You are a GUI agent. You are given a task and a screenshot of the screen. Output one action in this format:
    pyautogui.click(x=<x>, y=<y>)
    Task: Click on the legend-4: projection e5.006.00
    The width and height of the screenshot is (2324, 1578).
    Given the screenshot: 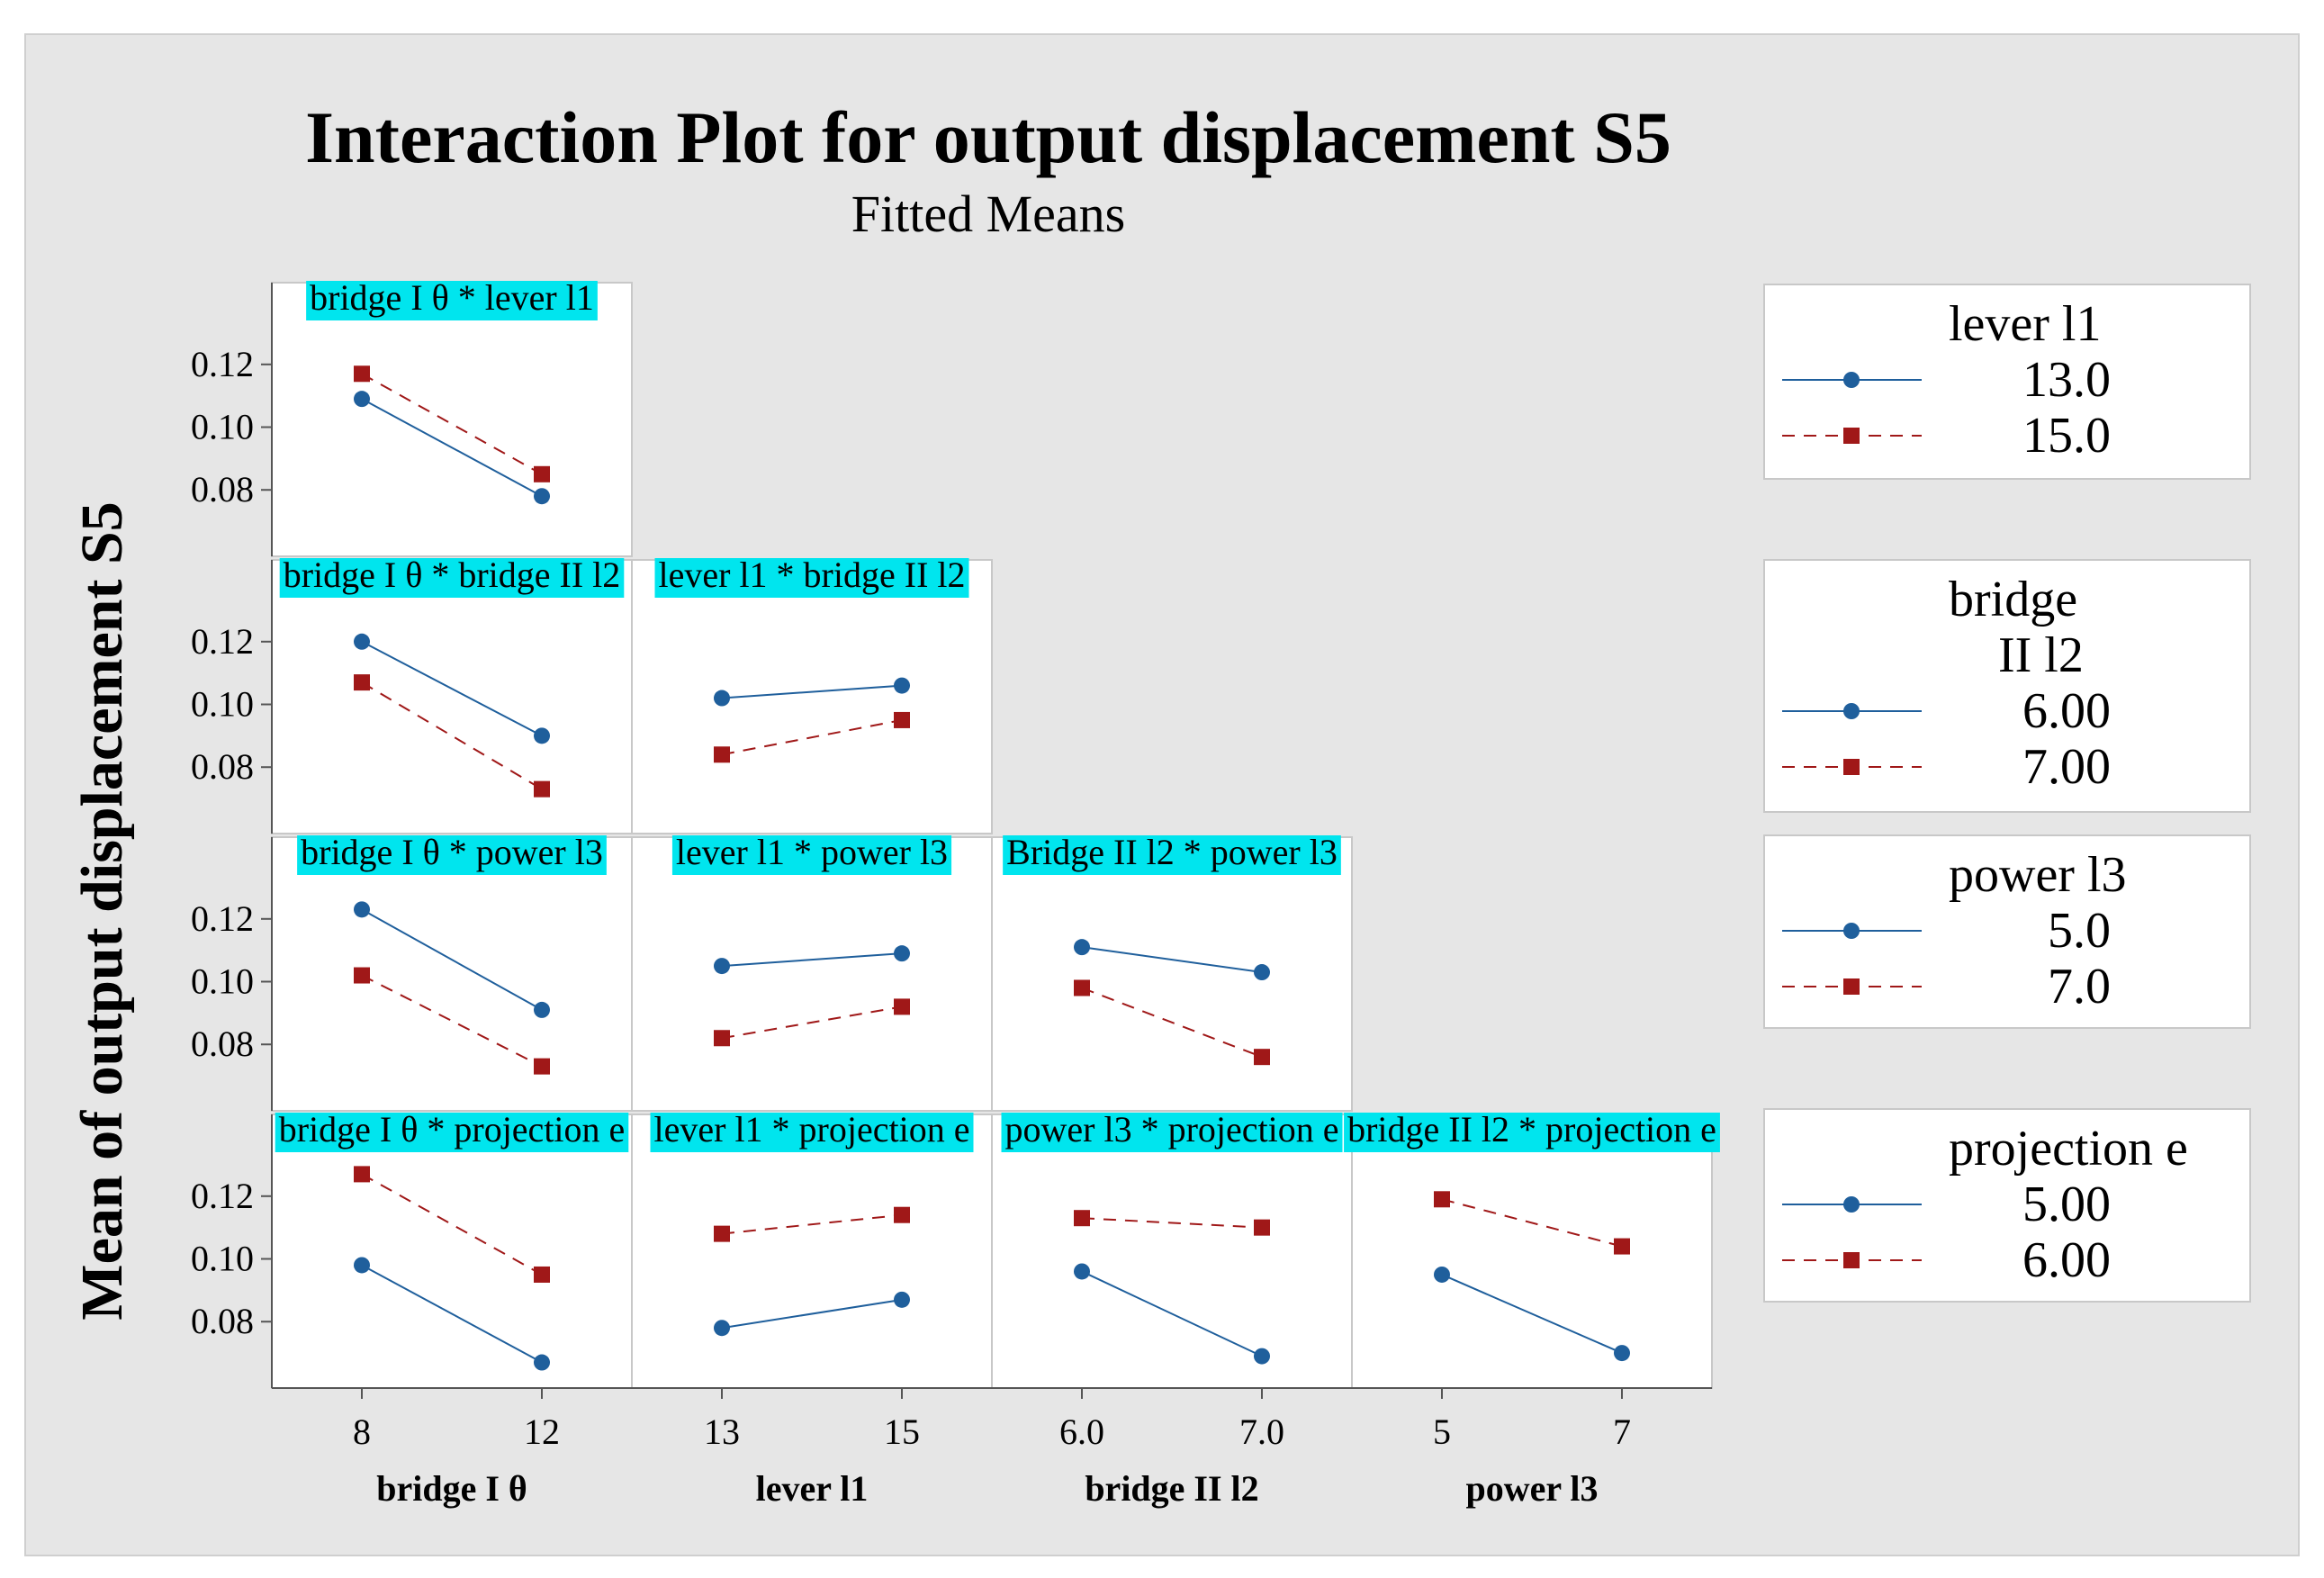 What is the action you would take?
    pyautogui.click(x=2007, y=1205)
    